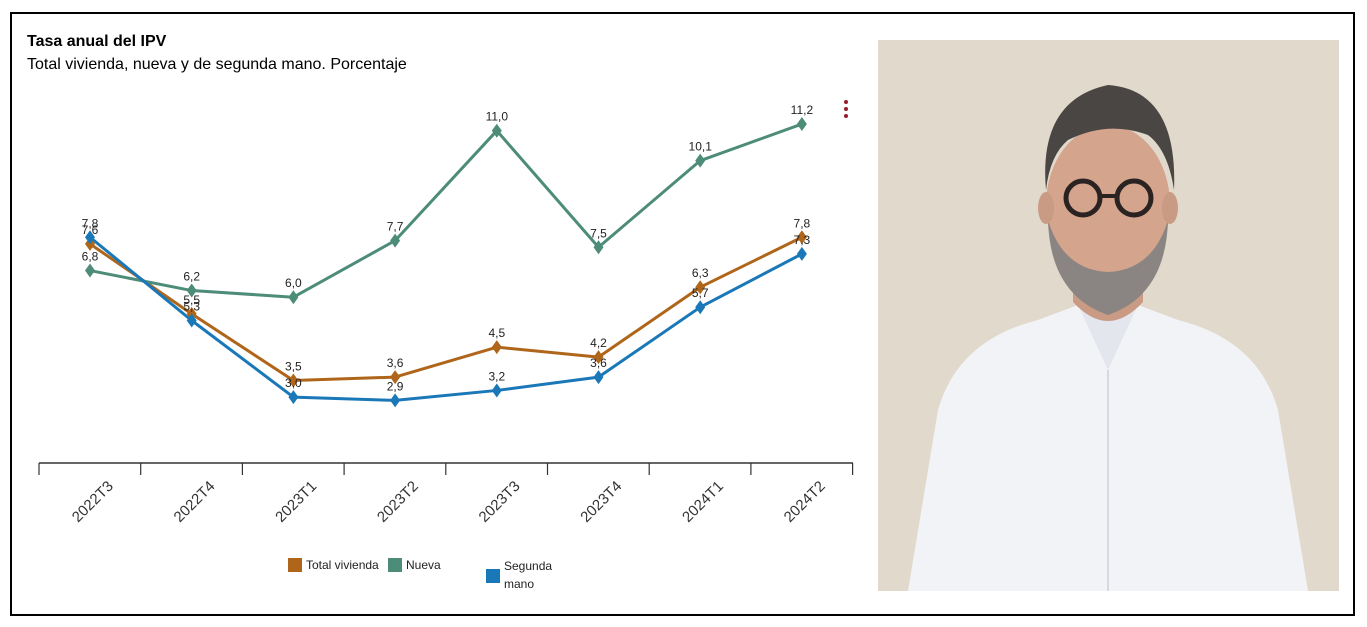  I want to click on data-label: 11,2, so click(802, 110).